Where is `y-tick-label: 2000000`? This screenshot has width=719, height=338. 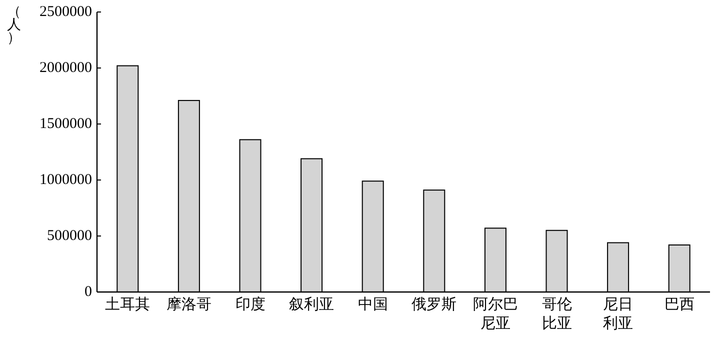 y-tick-label: 2000000 is located at coordinates (66, 68).